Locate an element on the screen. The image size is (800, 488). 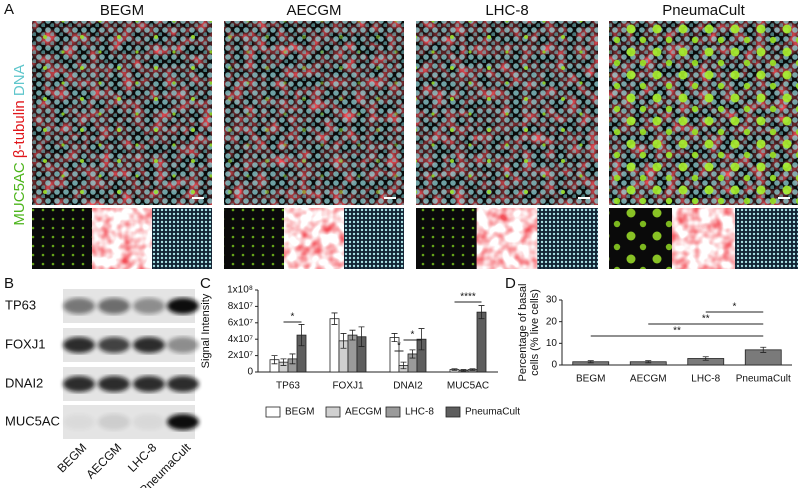
y-tick-label: 2x10⁷ is located at coordinates (241, 355).